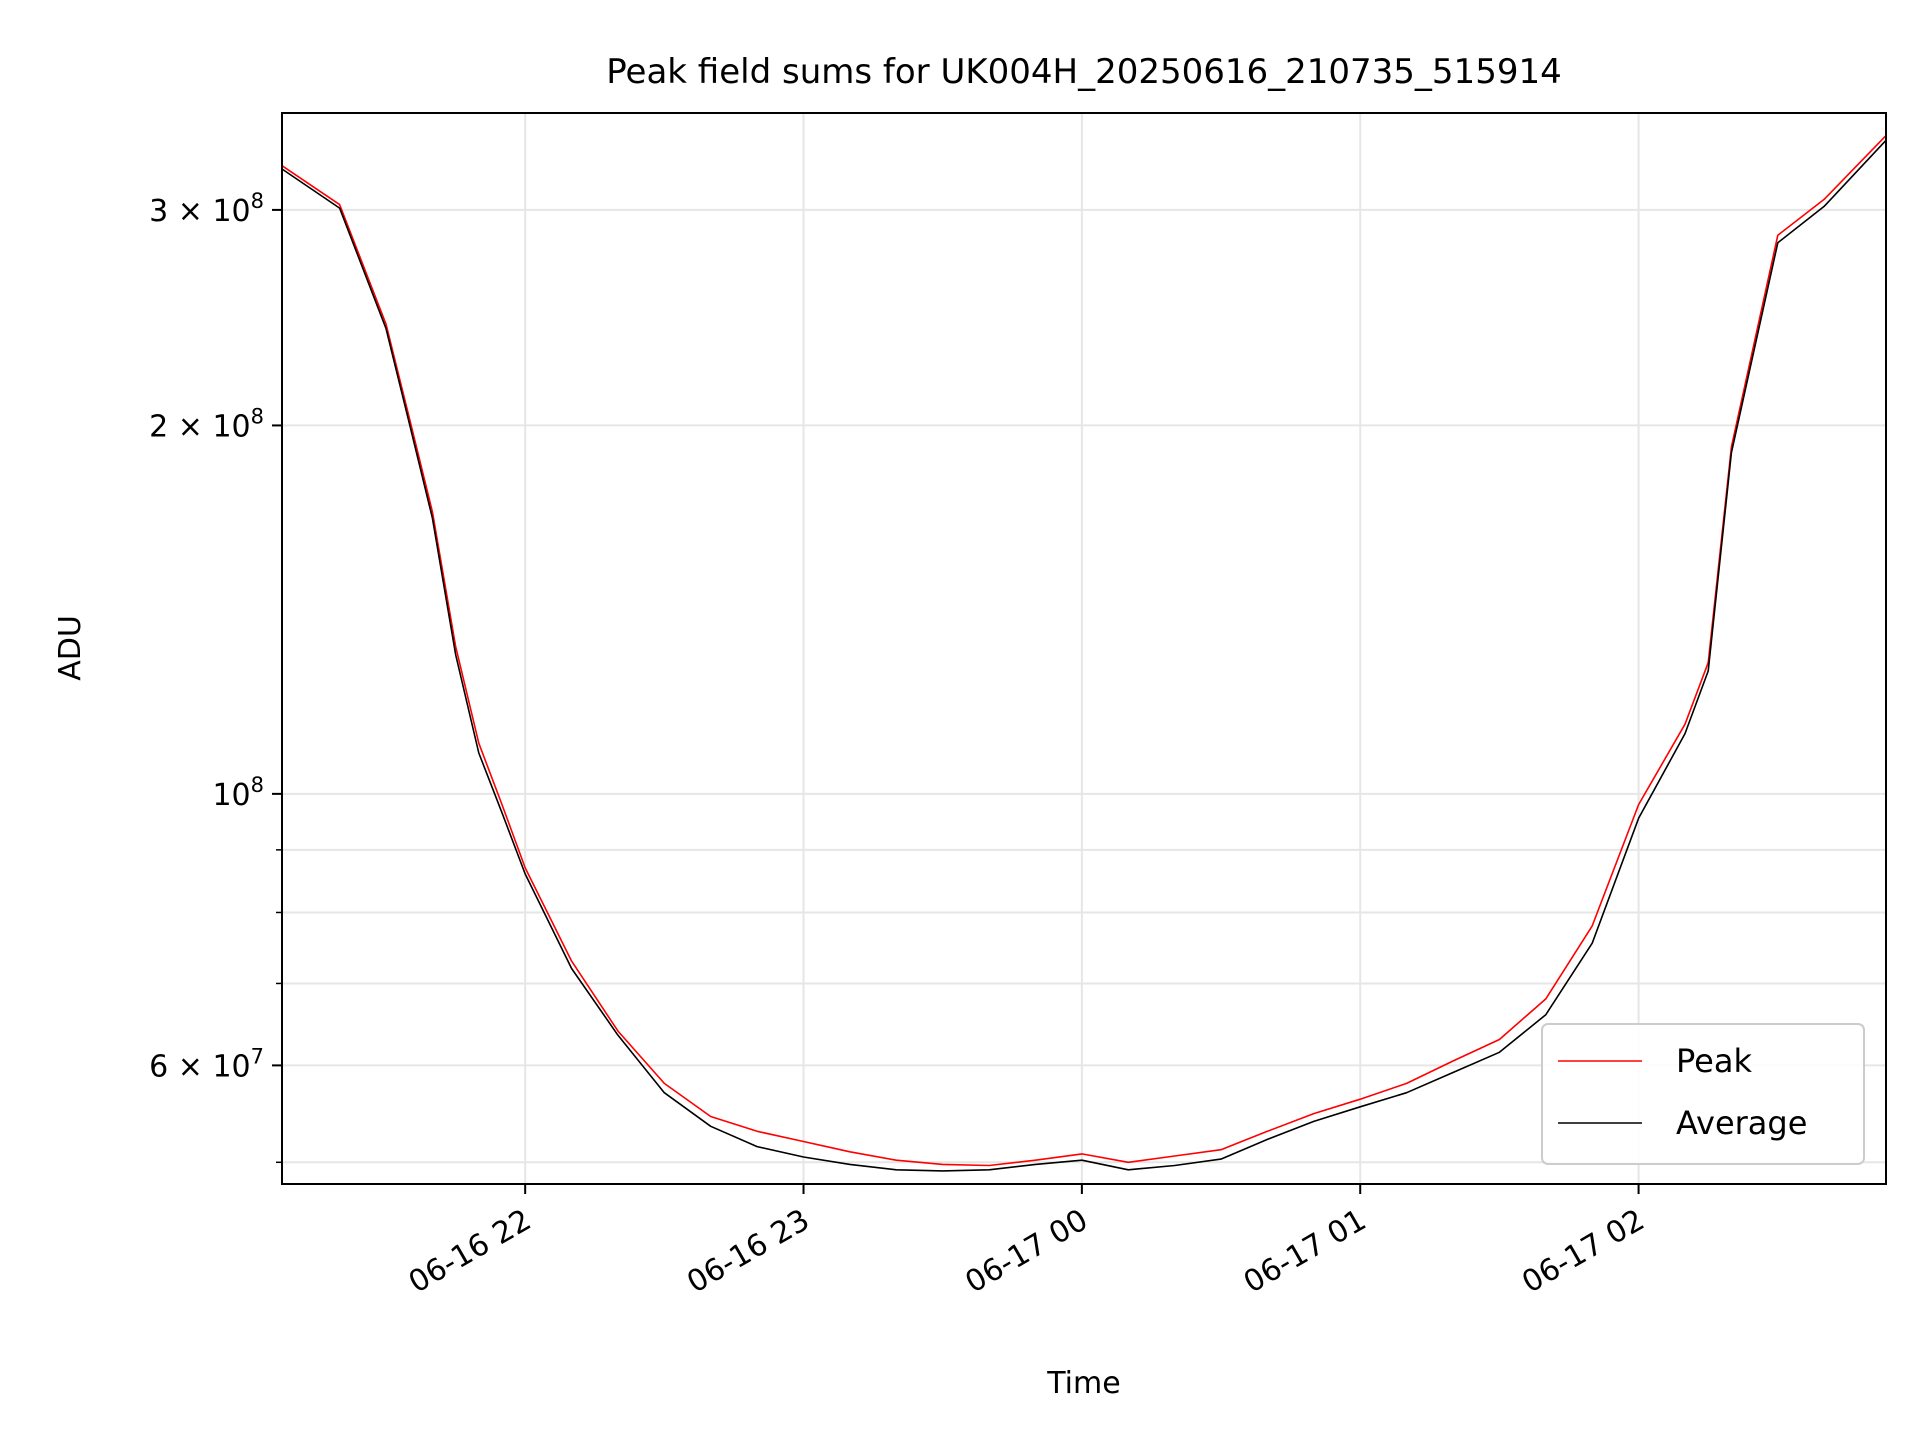 The width and height of the screenshot is (1920, 1444). What do you see at coordinates (206, 209) in the screenshot?
I see `y-tick-label: 3 × 108` at bounding box center [206, 209].